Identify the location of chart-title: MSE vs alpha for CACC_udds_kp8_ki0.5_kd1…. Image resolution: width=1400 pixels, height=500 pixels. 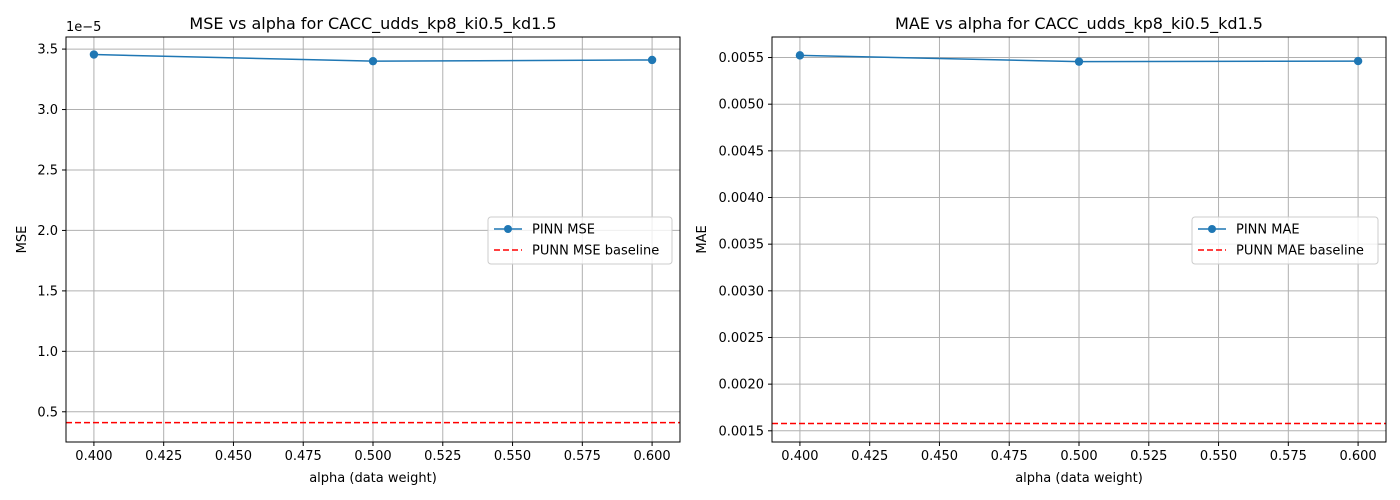
(372, 24).